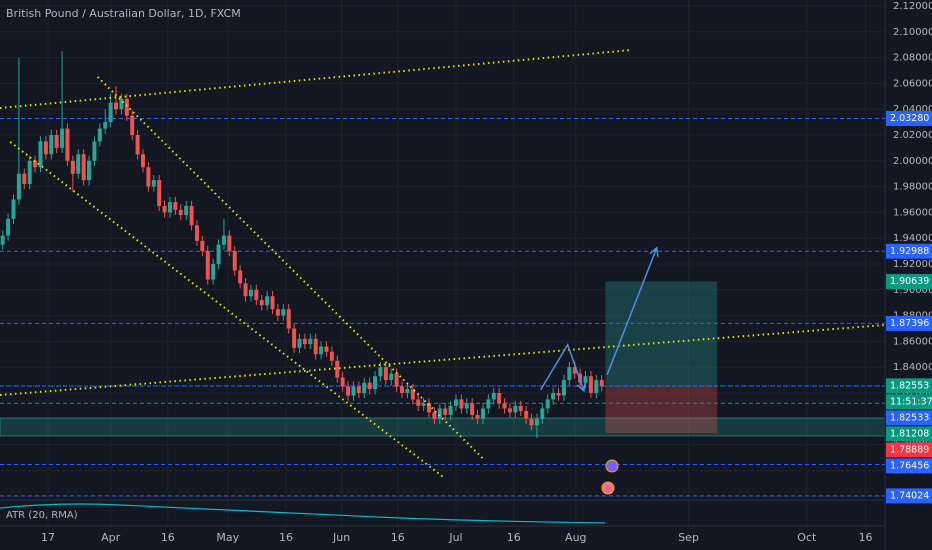  What do you see at coordinates (111, 537) in the screenshot?
I see `x-tick-label: Apr` at bounding box center [111, 537].